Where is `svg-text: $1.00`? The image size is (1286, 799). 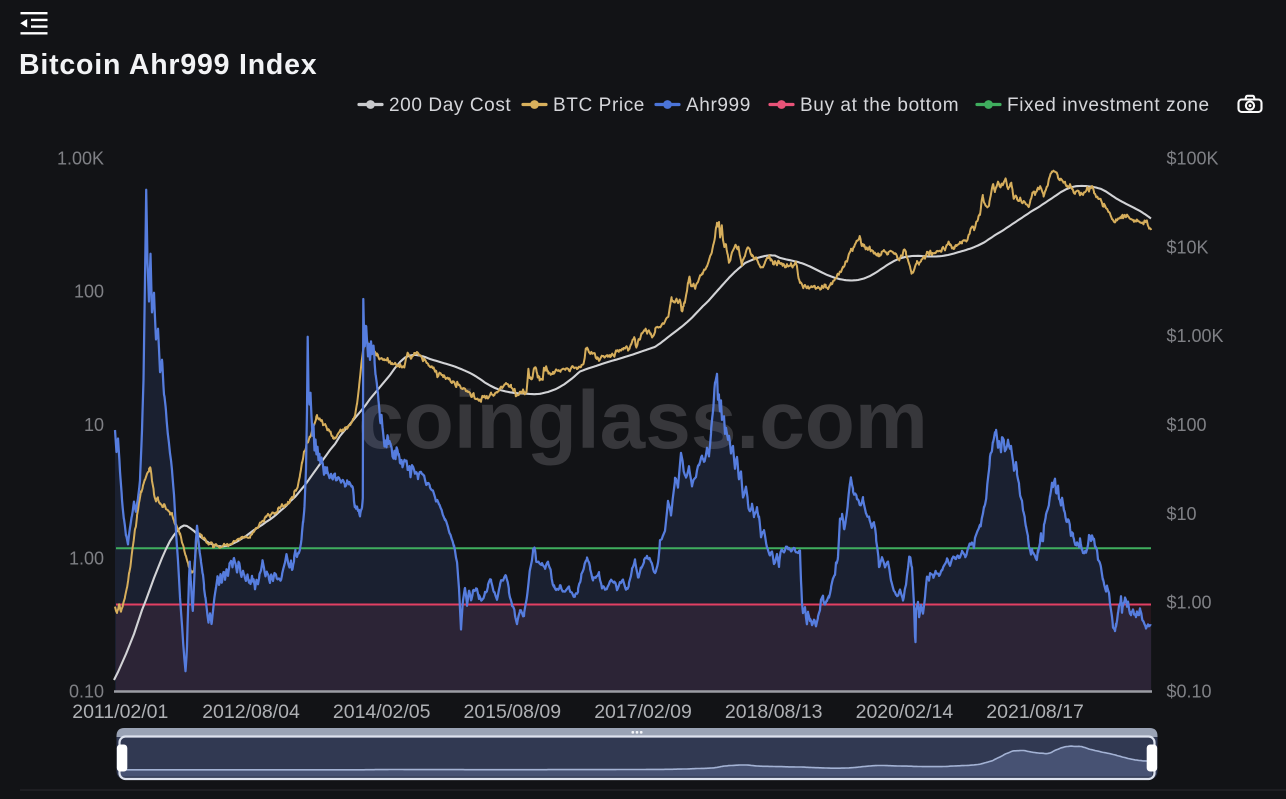
svg-text: $1.00 is located at coordinates (1189, 603).